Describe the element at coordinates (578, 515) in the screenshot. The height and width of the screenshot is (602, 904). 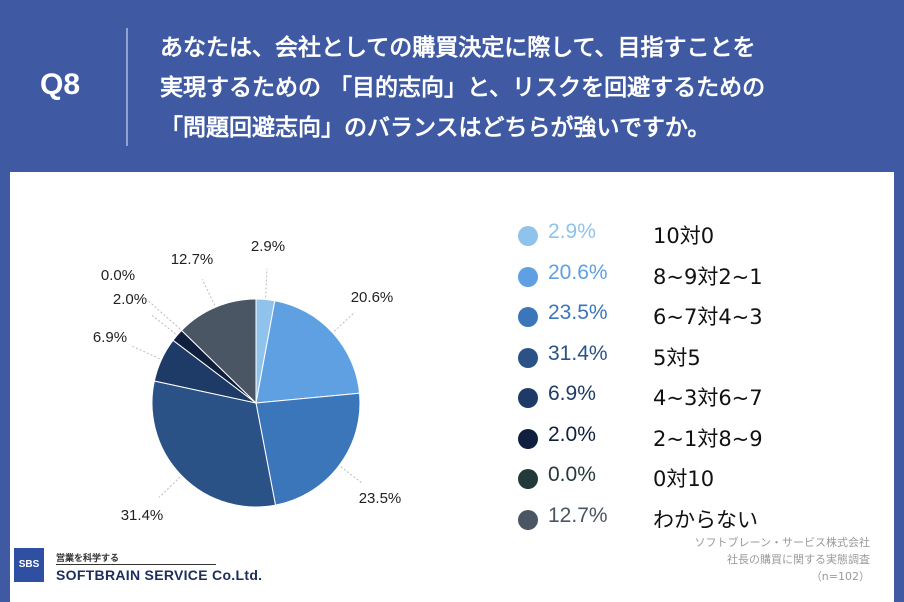
I see `legend-percent: 12.7%` at that location.